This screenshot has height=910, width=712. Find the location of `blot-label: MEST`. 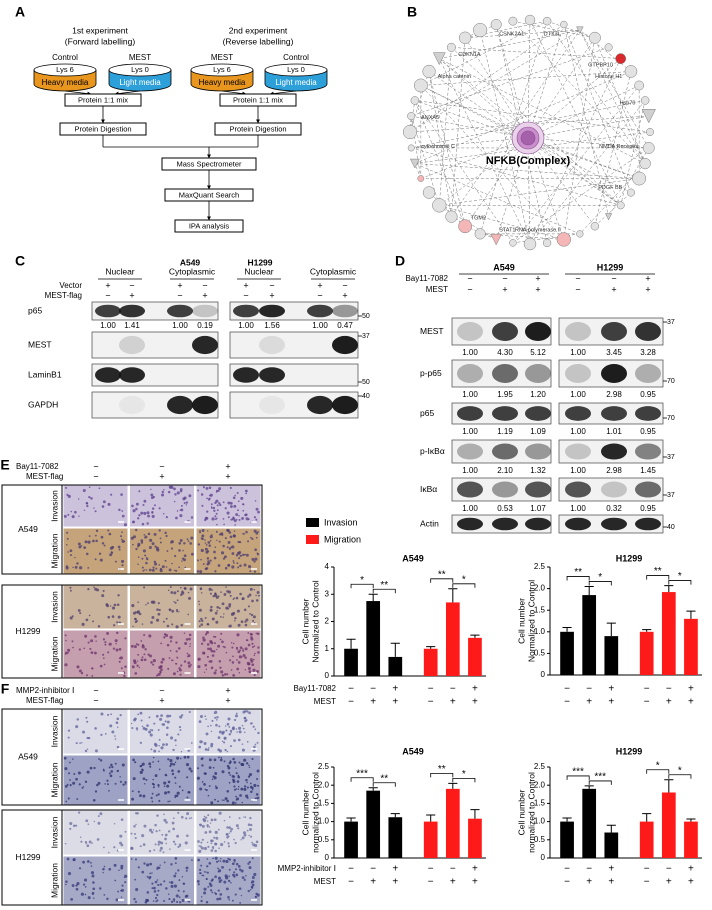

blot-label: MEST is located at coordinates (432, 331).